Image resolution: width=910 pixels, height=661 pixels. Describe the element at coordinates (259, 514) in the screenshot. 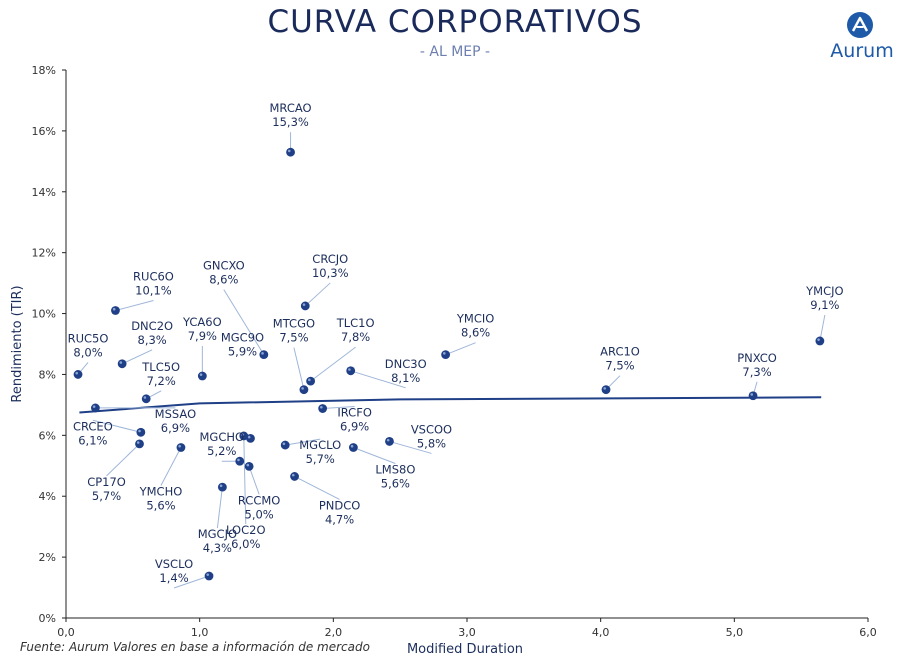

I see `value-rccmo: 5,0%` at that location.